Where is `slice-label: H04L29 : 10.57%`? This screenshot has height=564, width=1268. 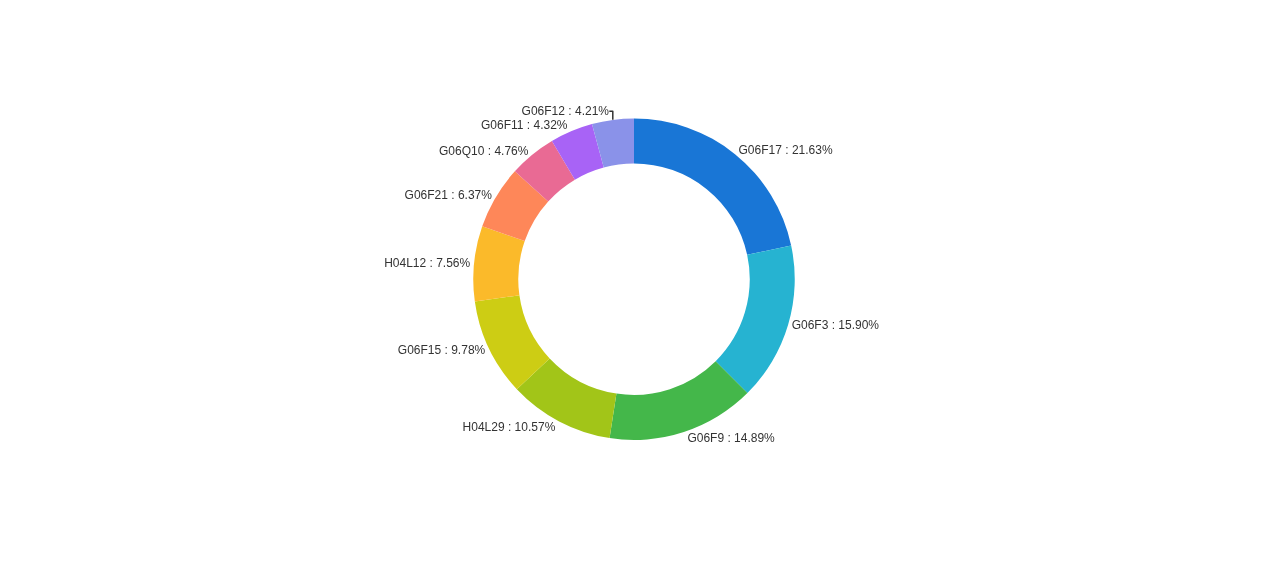
slice-label: H04L29 : 10.57% is located at coordinates (509, 426).